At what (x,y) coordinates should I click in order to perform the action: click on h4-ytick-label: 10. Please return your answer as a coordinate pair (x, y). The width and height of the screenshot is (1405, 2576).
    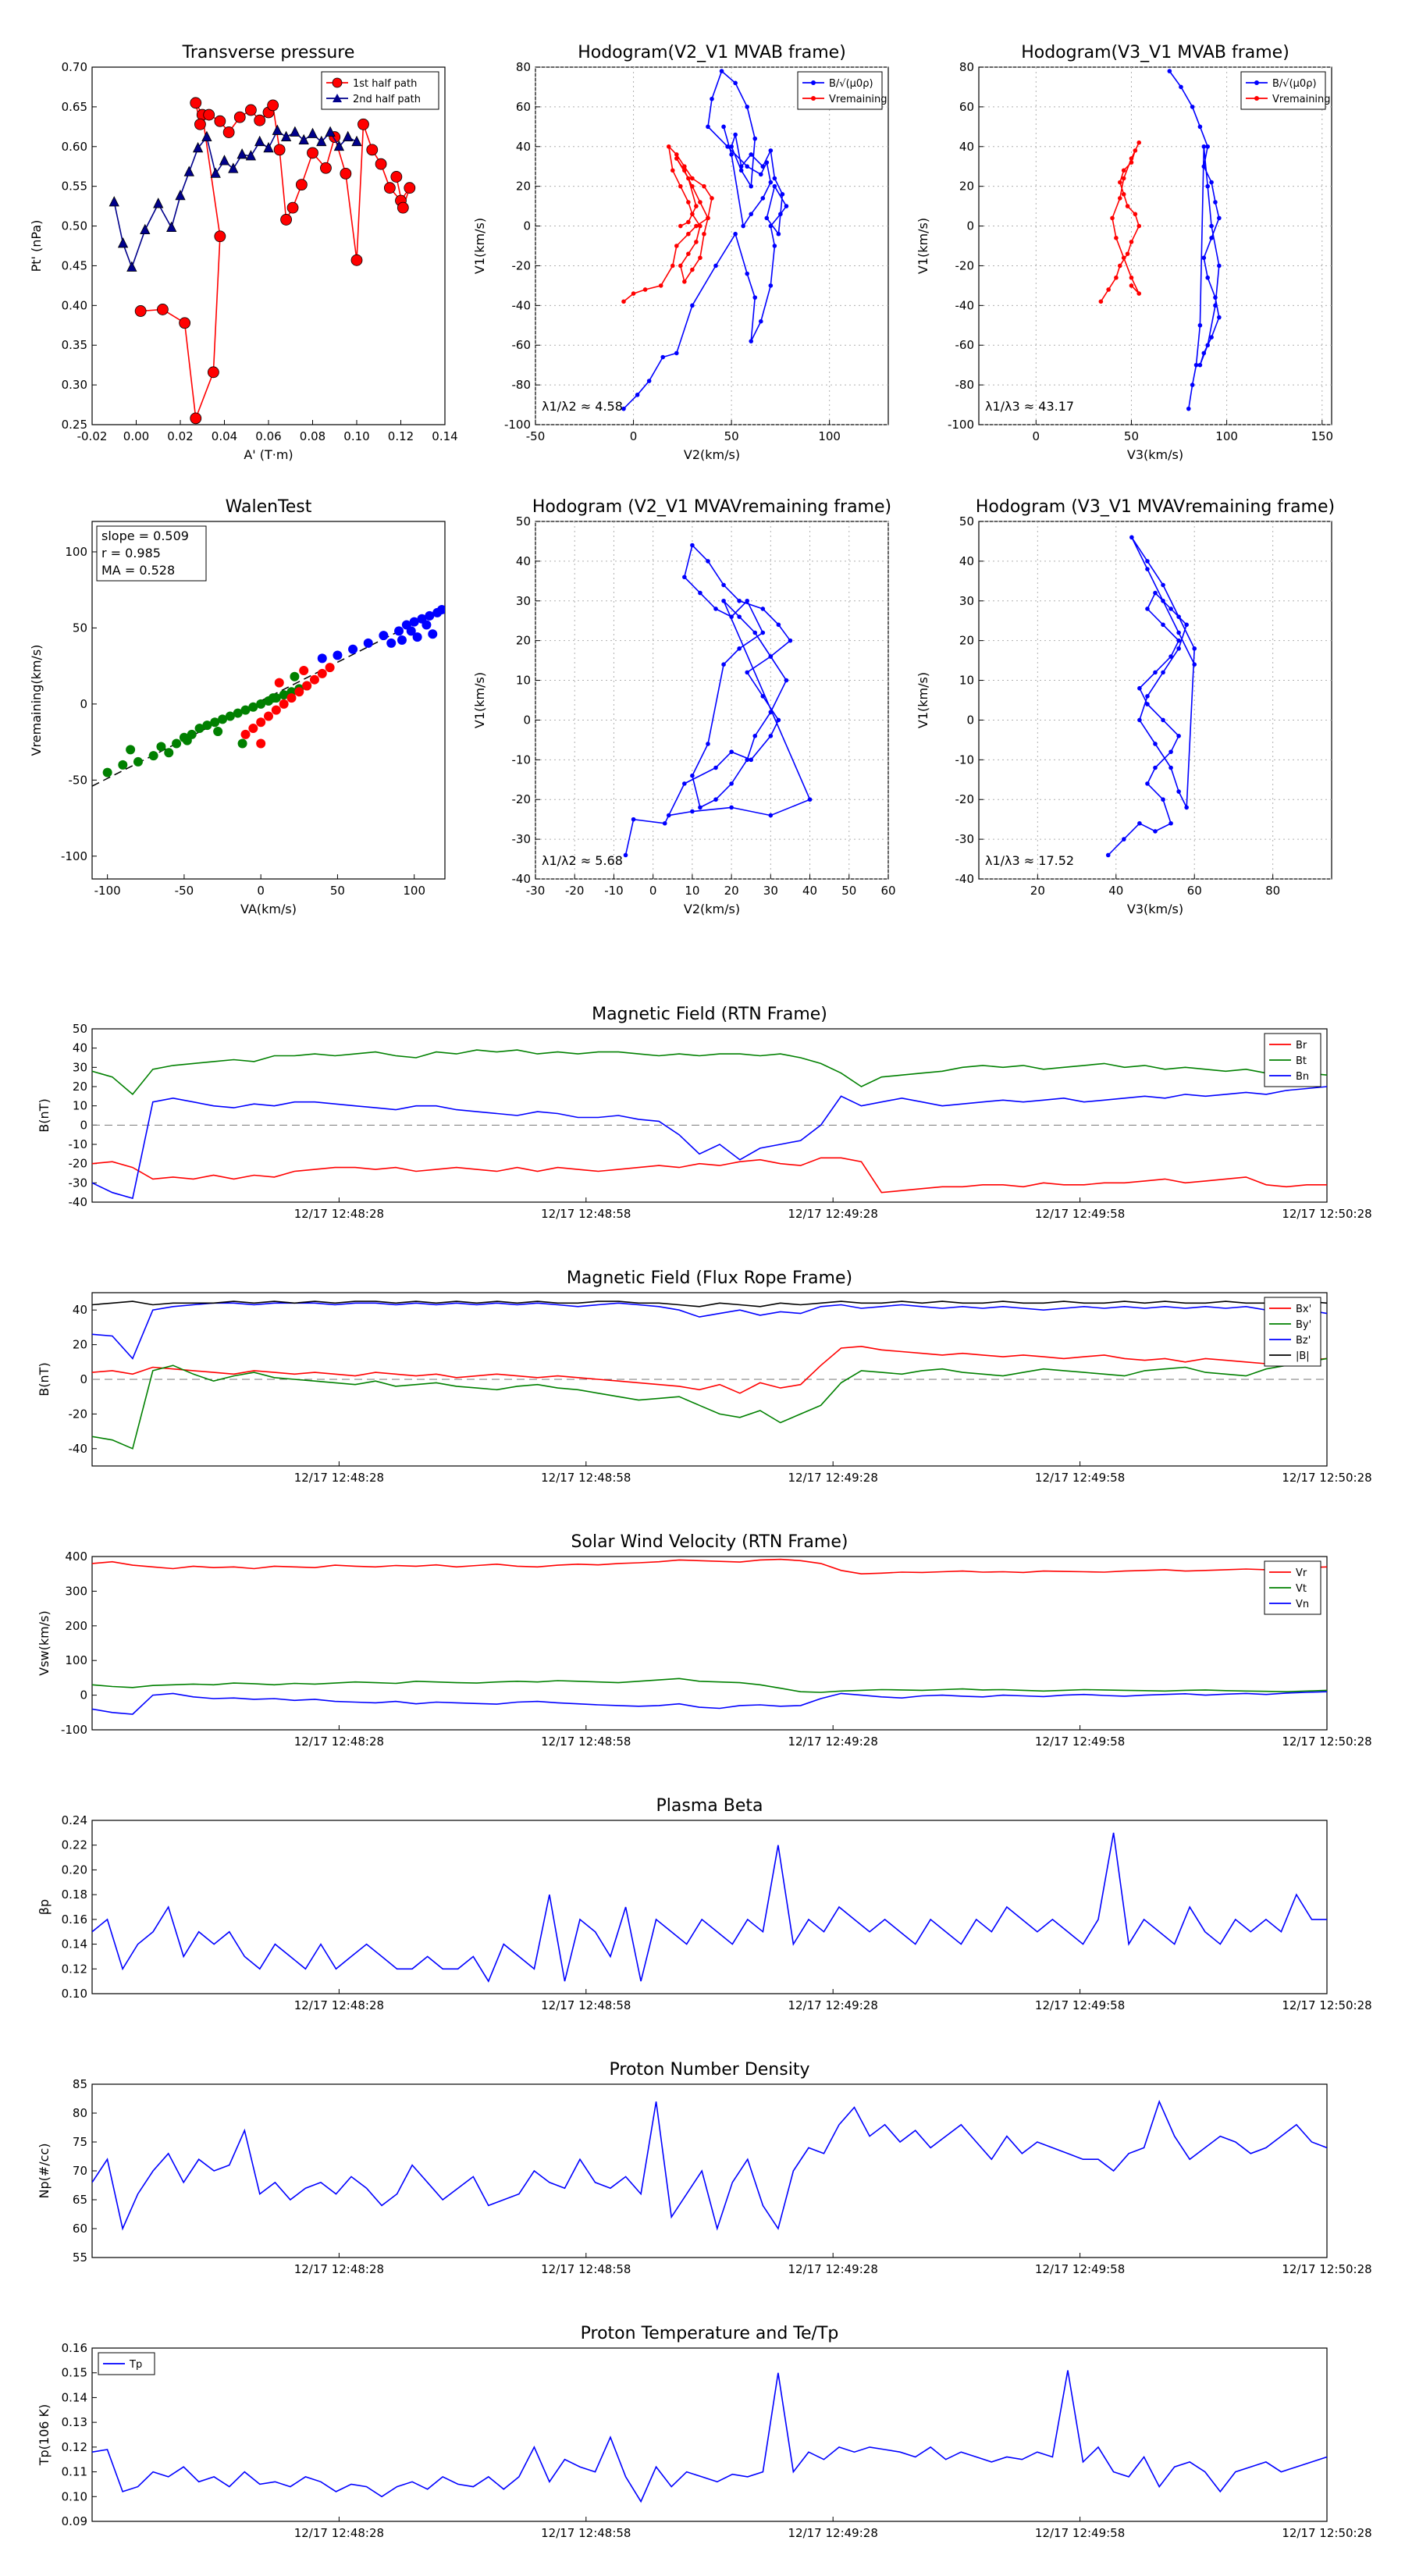
    Looking at the image, I should click on (966, 681).